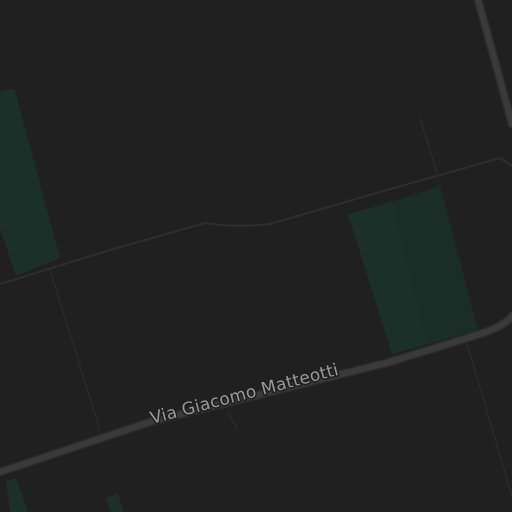 This screenshot has width=512, height=512. What do you see at coordinates (435, 265) in the screenshot?
I see `vegetation-area-right-b` at bounding box center [435, 265].